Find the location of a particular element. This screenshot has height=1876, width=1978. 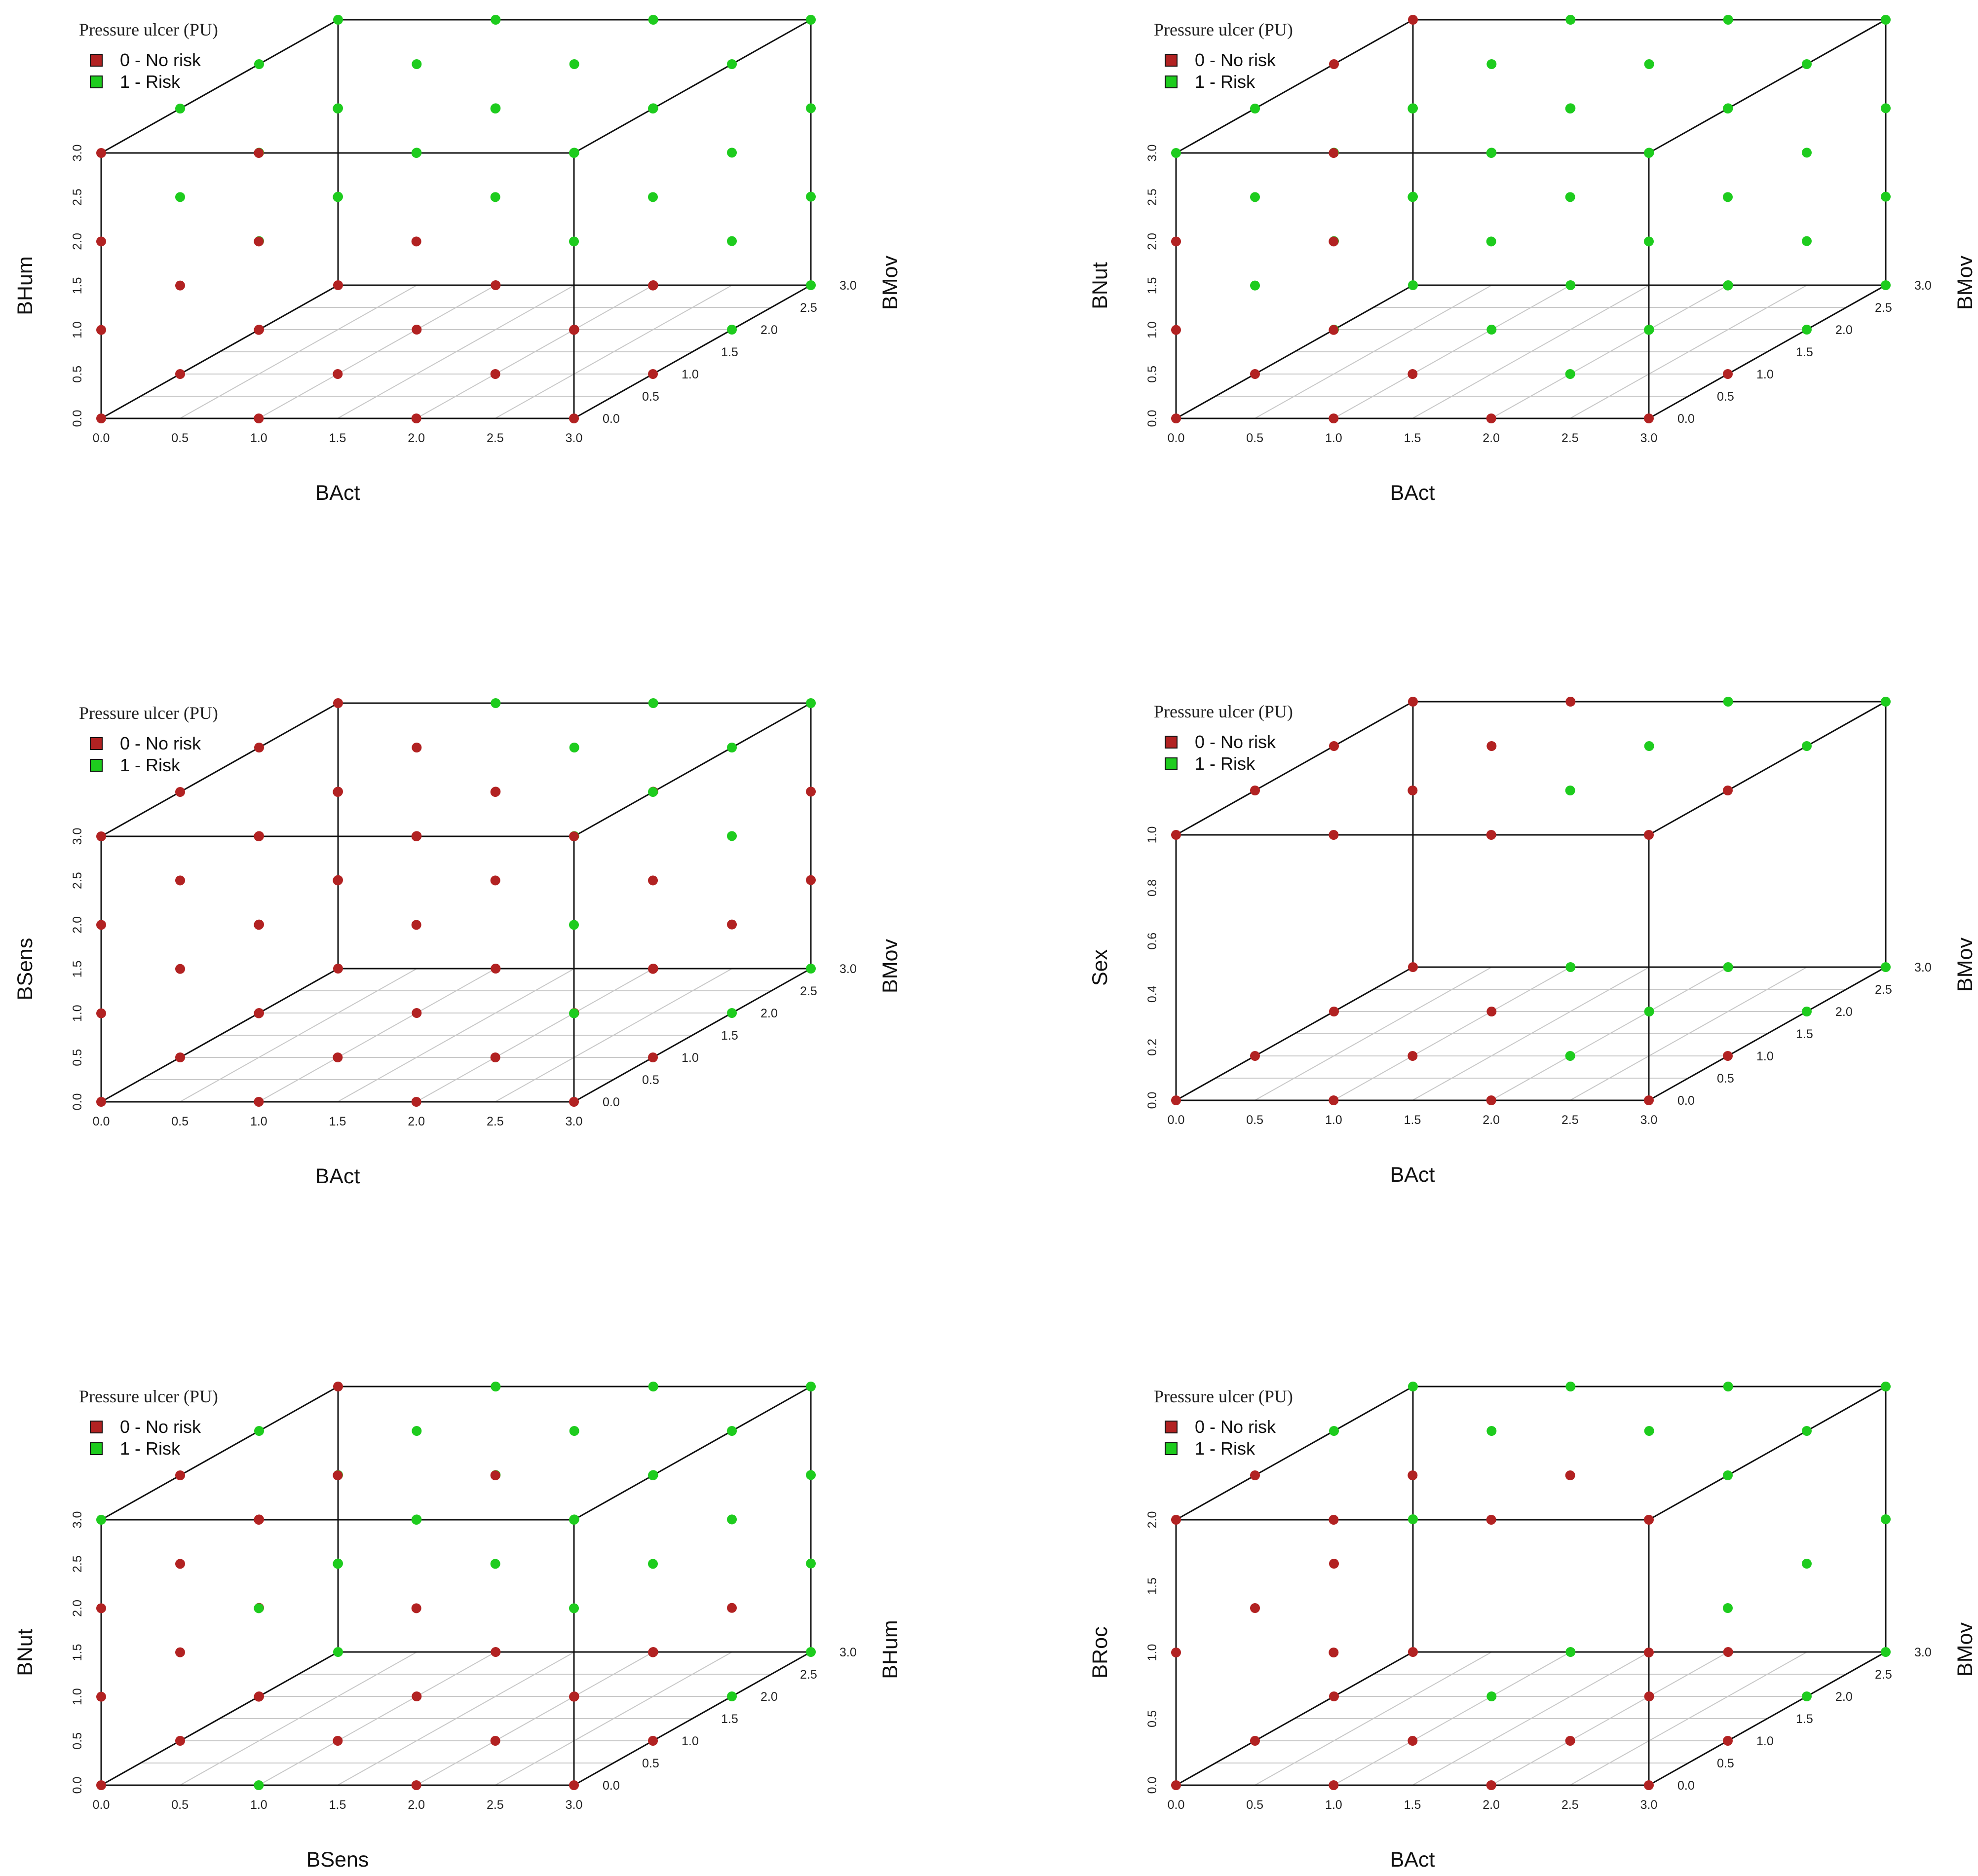

y-axis-label: BHum is located at coordinates (890, 1649).